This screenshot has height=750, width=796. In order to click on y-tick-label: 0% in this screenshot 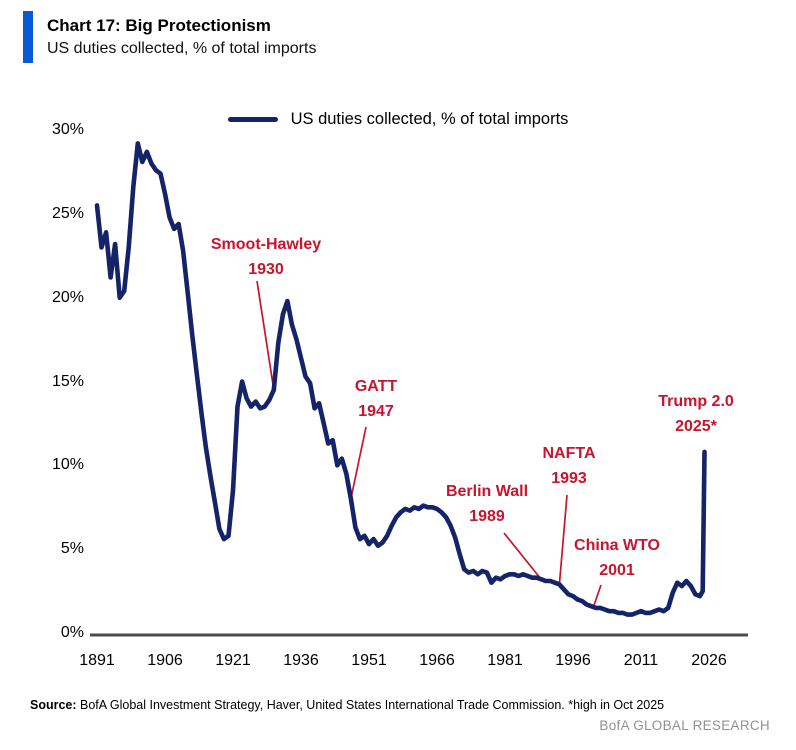, I will do `click(72, 632)`.